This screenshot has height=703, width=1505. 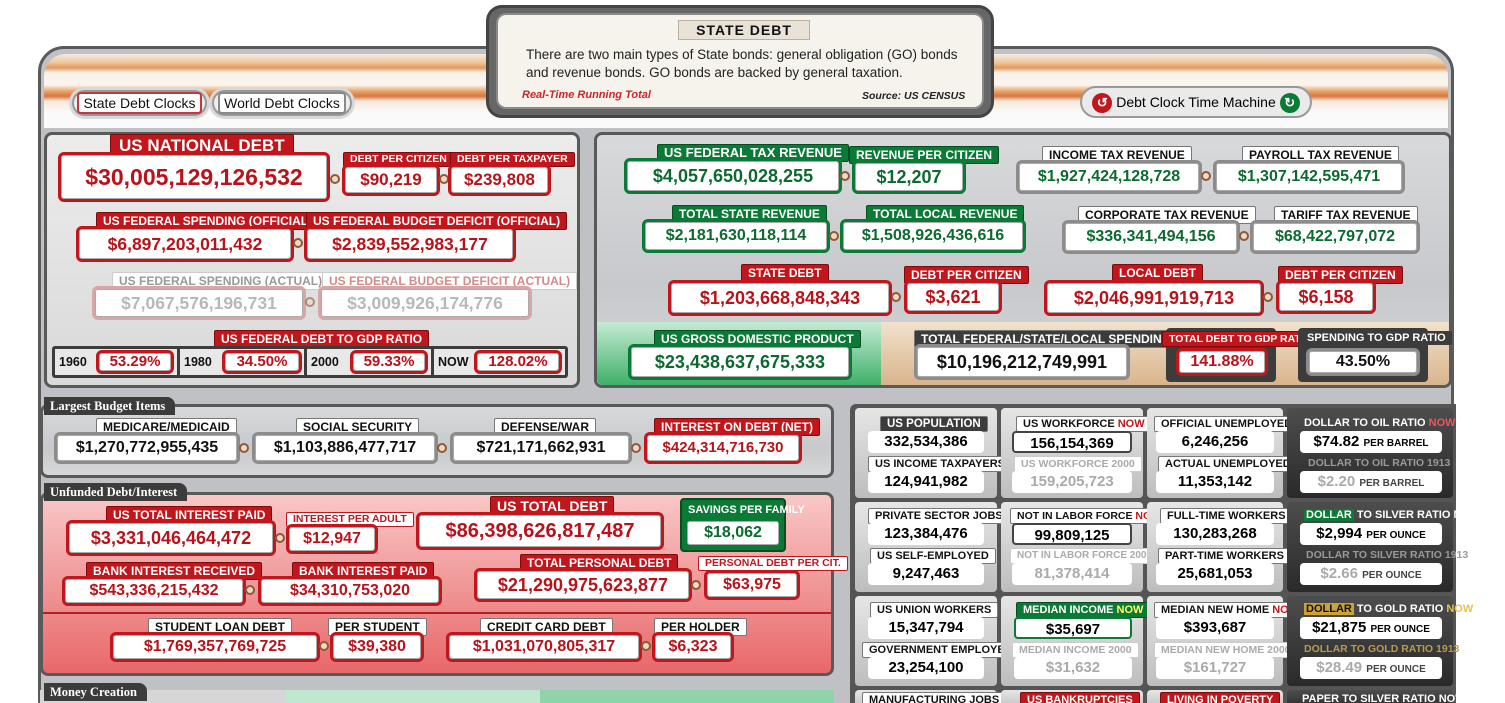 What do you see at coordinates (282, 103) in the screenshot?
I see `world-debt-clocks-button: World Debt Clocks` at bounding box center [282, 103].